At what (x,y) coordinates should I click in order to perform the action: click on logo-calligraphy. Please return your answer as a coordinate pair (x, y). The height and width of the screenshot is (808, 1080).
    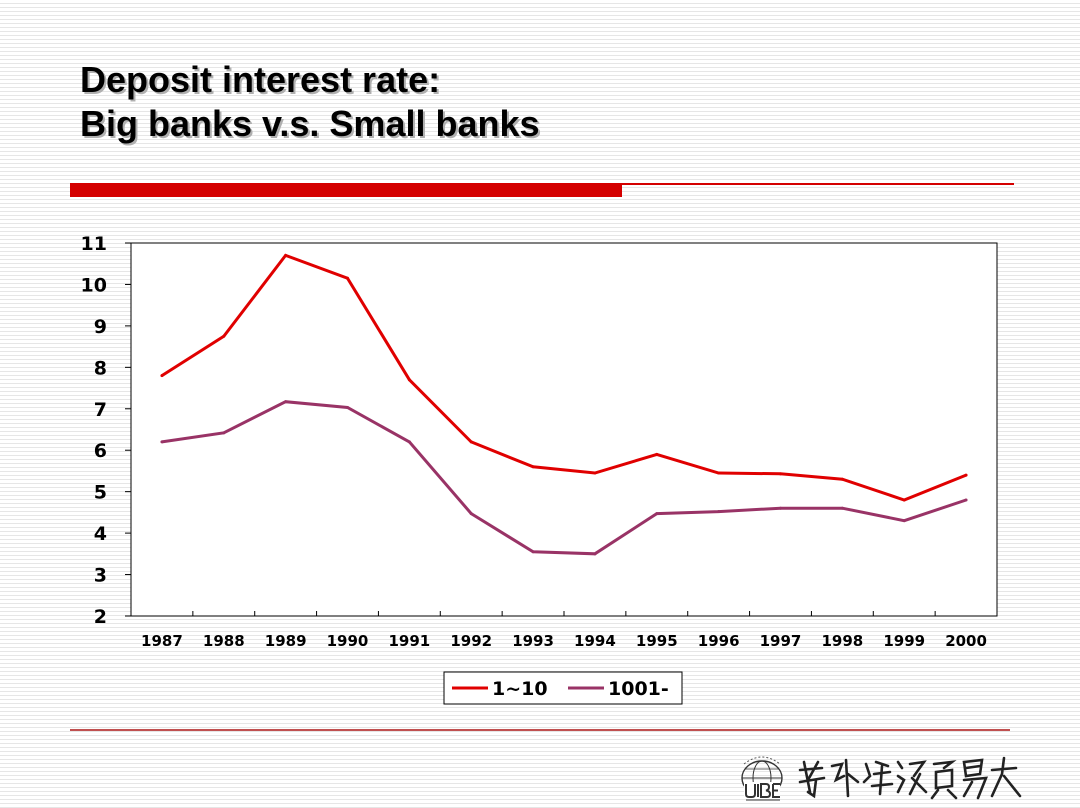
    Looking at the image, I should click on (910, 778).